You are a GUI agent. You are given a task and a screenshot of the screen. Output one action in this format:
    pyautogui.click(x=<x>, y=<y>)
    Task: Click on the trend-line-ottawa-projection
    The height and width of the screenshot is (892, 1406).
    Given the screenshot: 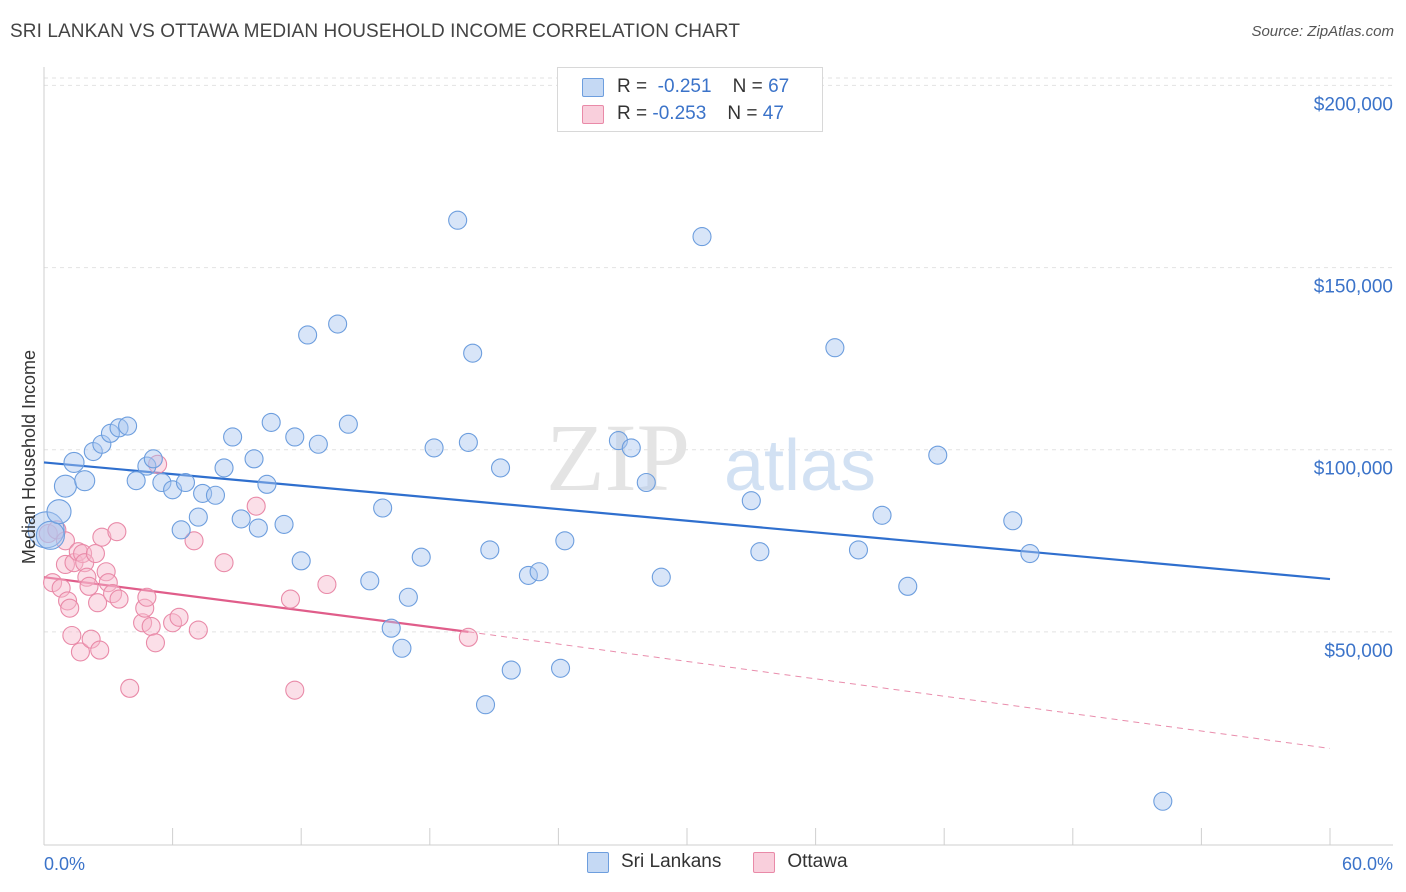 What is the action you would take?
    pyautogui.click(x=899, y=690)
    